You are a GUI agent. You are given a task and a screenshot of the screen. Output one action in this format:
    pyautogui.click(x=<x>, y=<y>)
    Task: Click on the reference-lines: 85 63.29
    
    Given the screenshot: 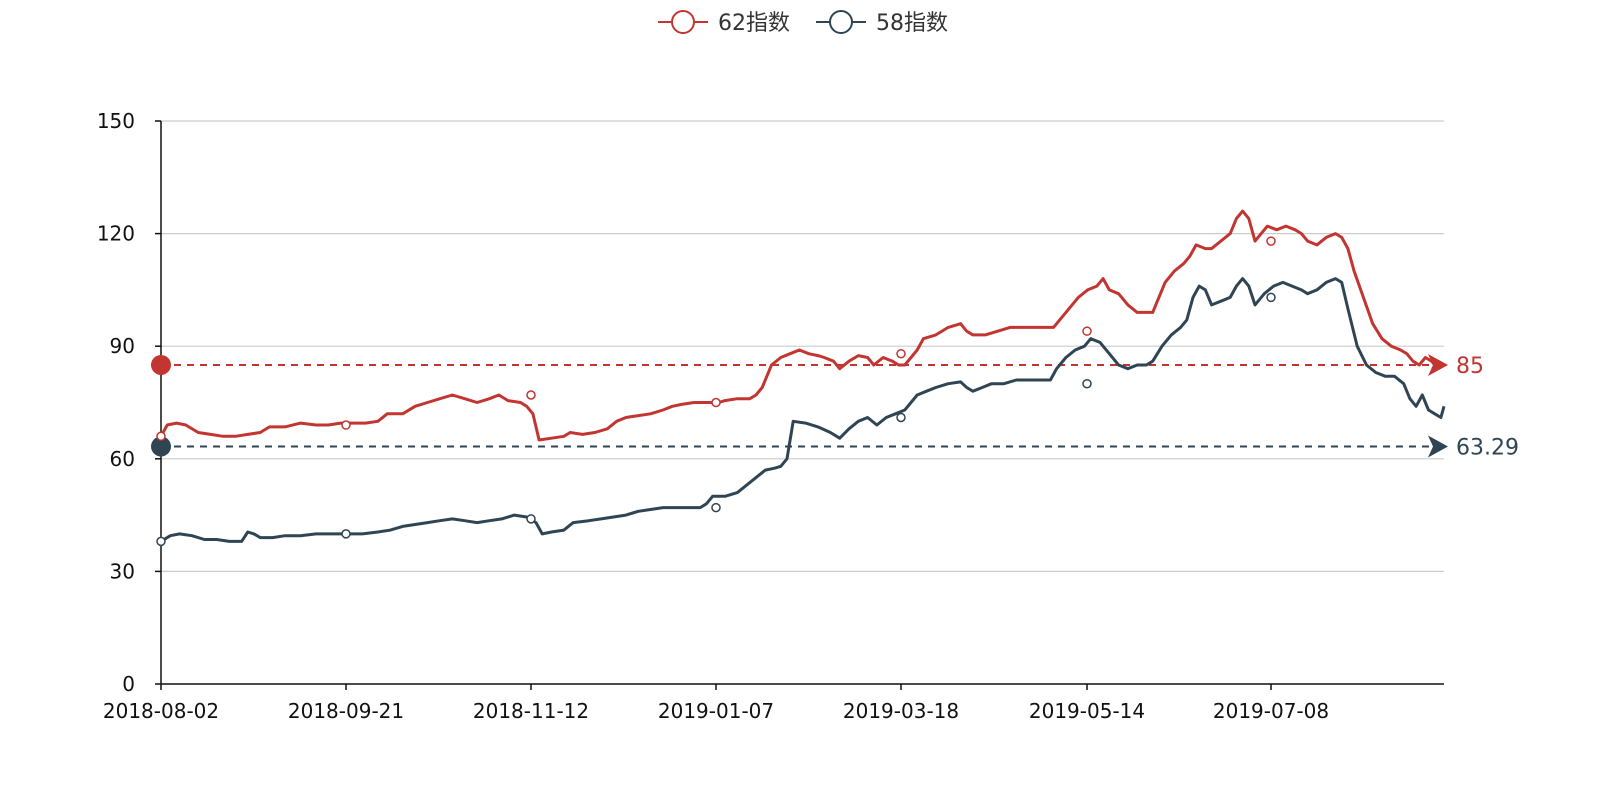 What is the action you would take?
    pyautogui.click(x=835, y=406)
    